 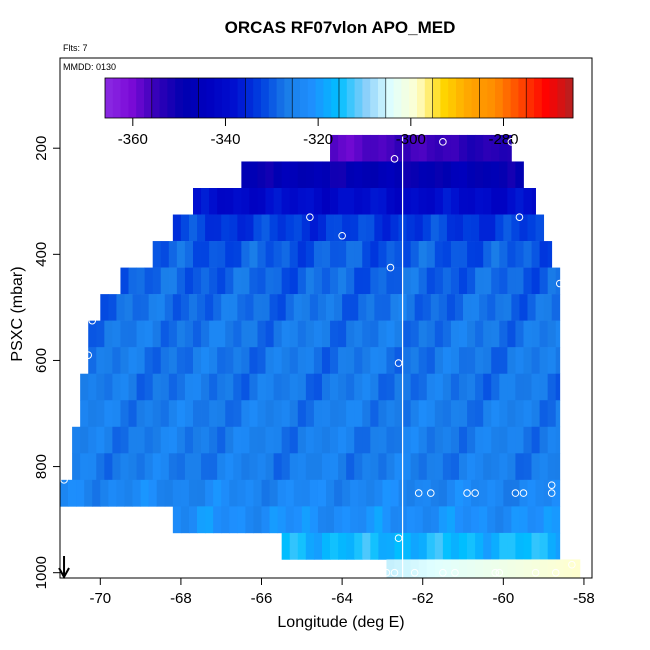 I want to click on y-tick-label: 600, so click(x=41, y=360).